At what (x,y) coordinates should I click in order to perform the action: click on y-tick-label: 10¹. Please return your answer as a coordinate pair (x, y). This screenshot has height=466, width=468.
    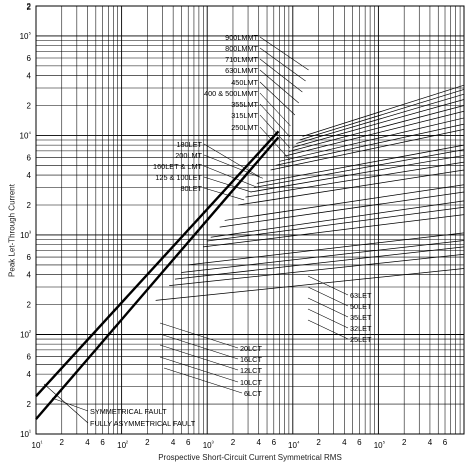
    Looking at the image, I should click on (25, 434).